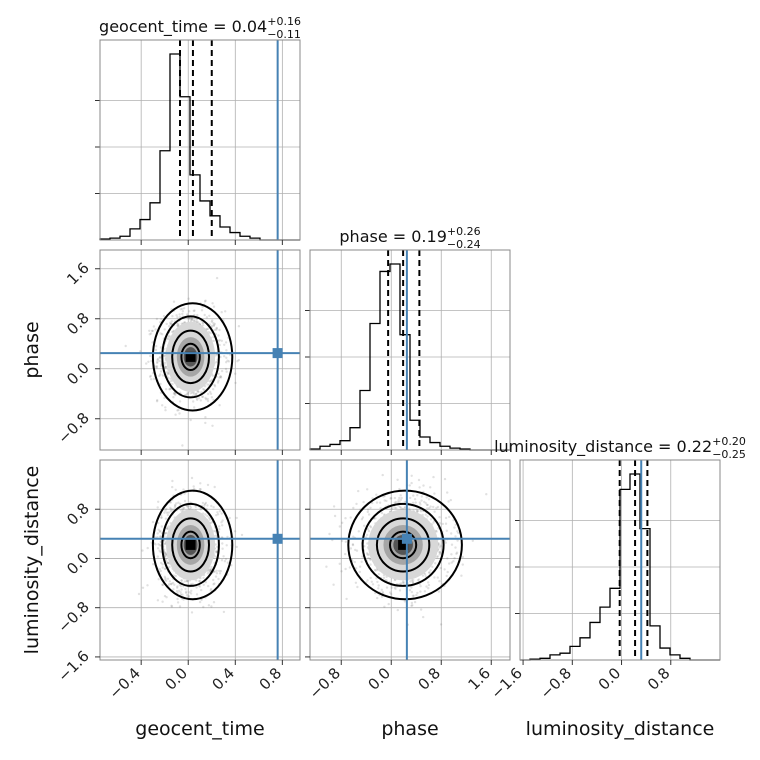 The width and height of the screenshot is (760, 760). What do you see at coordinates (32, 560) in the screenshot?
I see `yaxis-label-luminosity_distance: luminosity_distance` at bounding box center [32, 560].